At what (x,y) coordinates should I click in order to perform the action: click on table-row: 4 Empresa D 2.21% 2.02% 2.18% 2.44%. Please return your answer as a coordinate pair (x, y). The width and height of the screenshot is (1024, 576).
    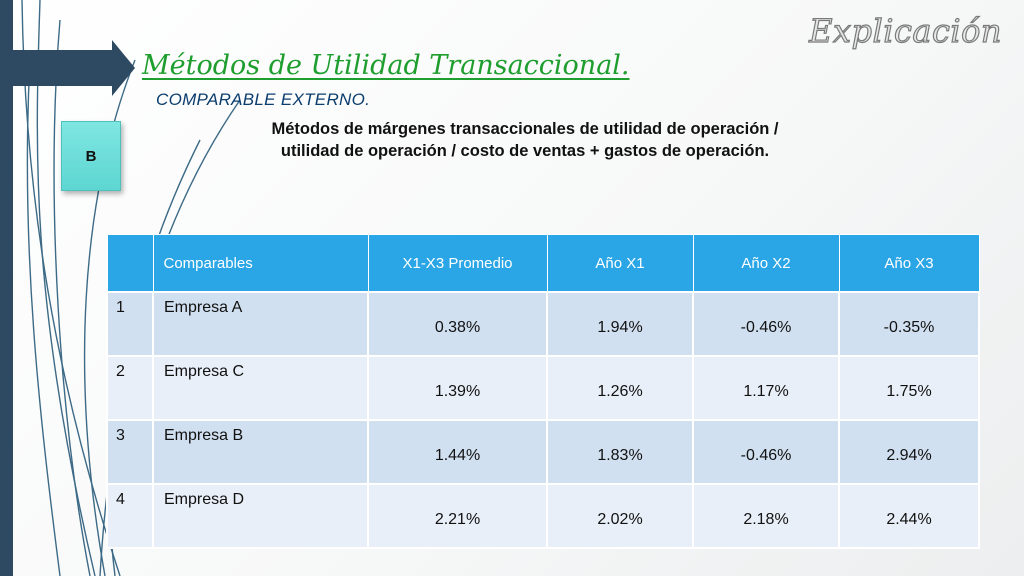
    Looking at the image, I should click on (543, 516).